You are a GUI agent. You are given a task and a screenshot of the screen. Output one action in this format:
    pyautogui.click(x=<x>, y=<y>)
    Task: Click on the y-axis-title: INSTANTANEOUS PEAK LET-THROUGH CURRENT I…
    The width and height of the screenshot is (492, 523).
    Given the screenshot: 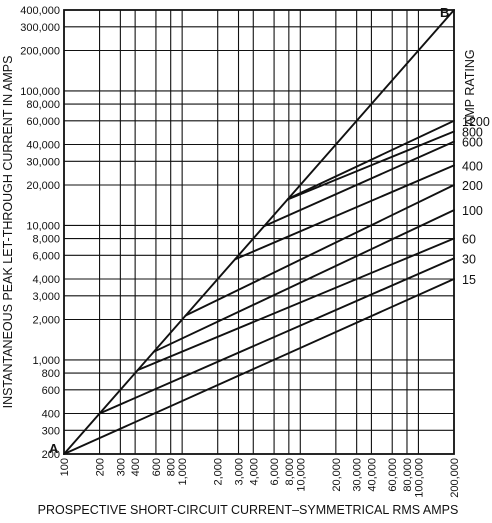 What is the action you would take?
    pyautogui.click(x=8, y=232)
    